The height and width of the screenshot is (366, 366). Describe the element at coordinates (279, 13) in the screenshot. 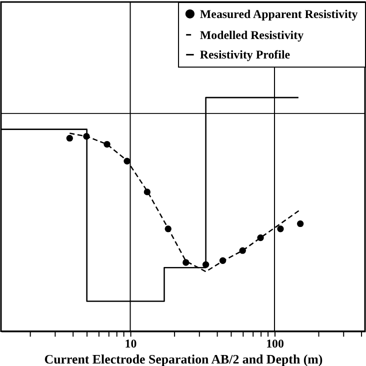

I see `legend-label: Measured Apparent Resistivity` at that location.